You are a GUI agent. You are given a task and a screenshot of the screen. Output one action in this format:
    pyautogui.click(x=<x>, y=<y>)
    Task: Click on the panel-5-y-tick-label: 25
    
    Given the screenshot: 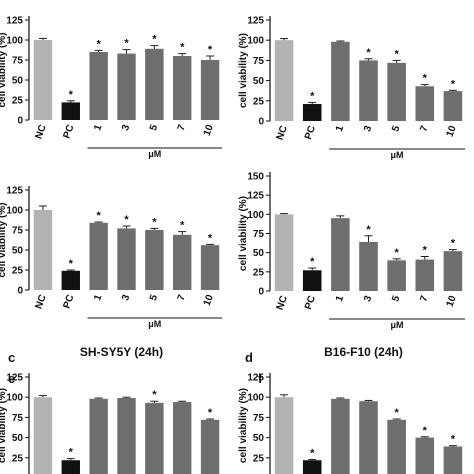 What is the action you would take?
    pyautogui.click(x=18, y=458)
    